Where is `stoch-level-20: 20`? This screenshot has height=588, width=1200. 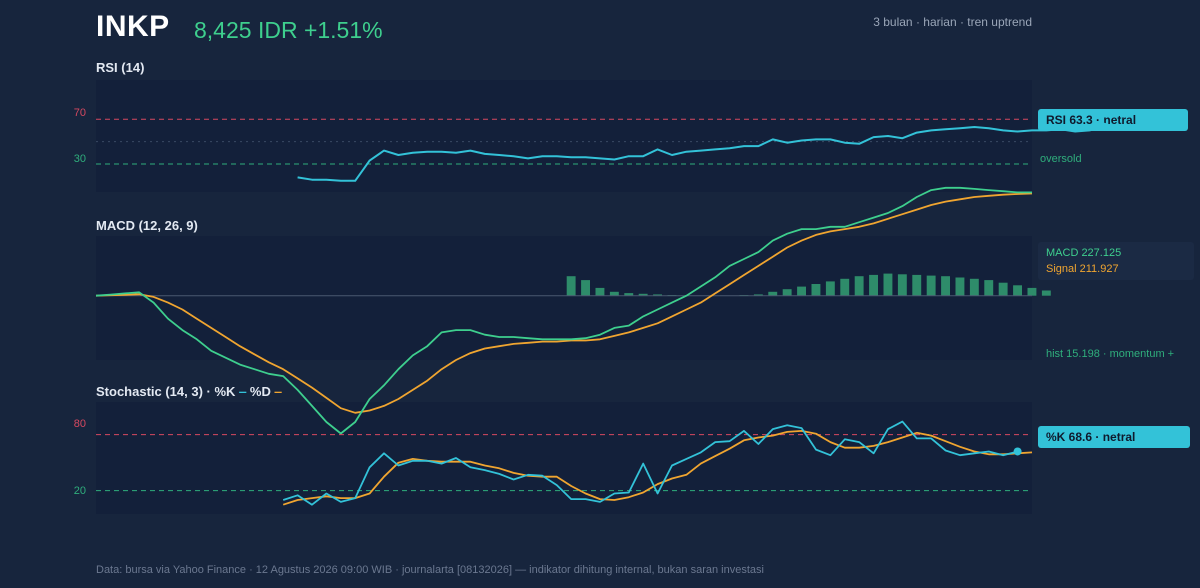 stoch-level-20: 20 is located at coordinates (79, 491).